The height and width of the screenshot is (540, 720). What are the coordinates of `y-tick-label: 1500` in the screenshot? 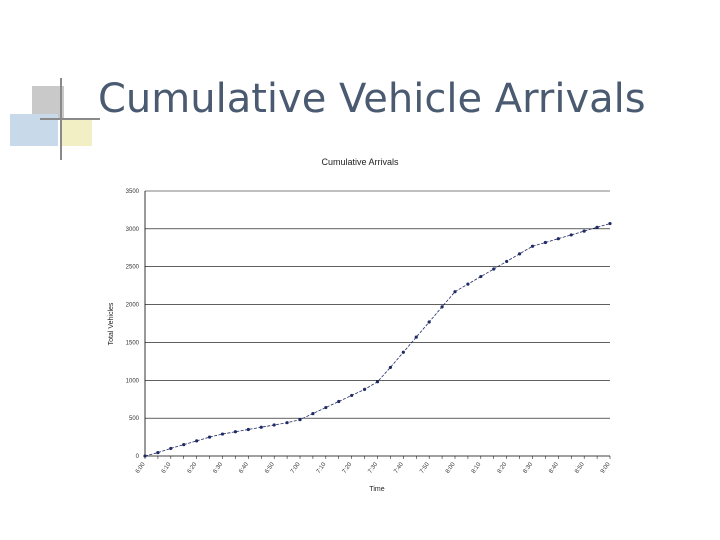 It's located at (133, 343).